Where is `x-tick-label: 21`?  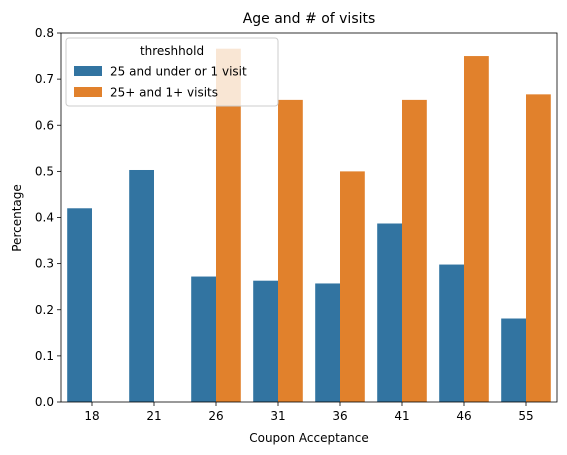 x-tick-label: 21 is located at coordinates (153, 416).